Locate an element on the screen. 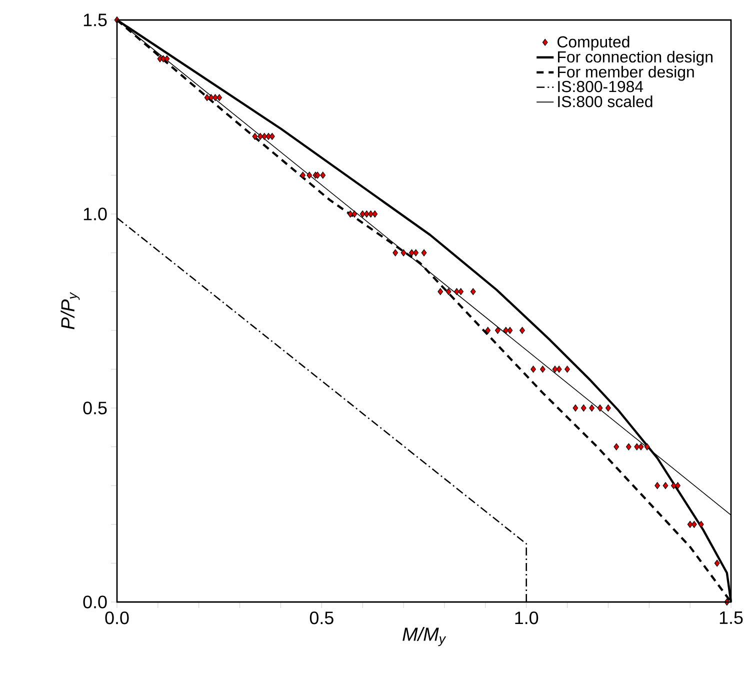 Image resolution: width=752 pixels, height=691 pixels. legend-label: IS:800 scaled is located at coordinates (605, 102).